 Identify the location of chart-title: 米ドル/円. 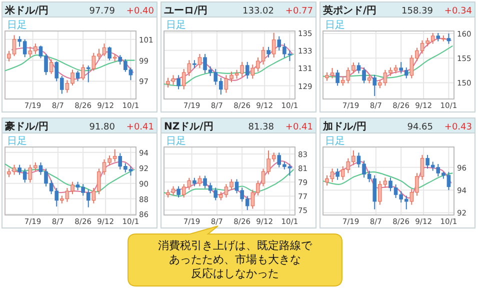
(26, 10).